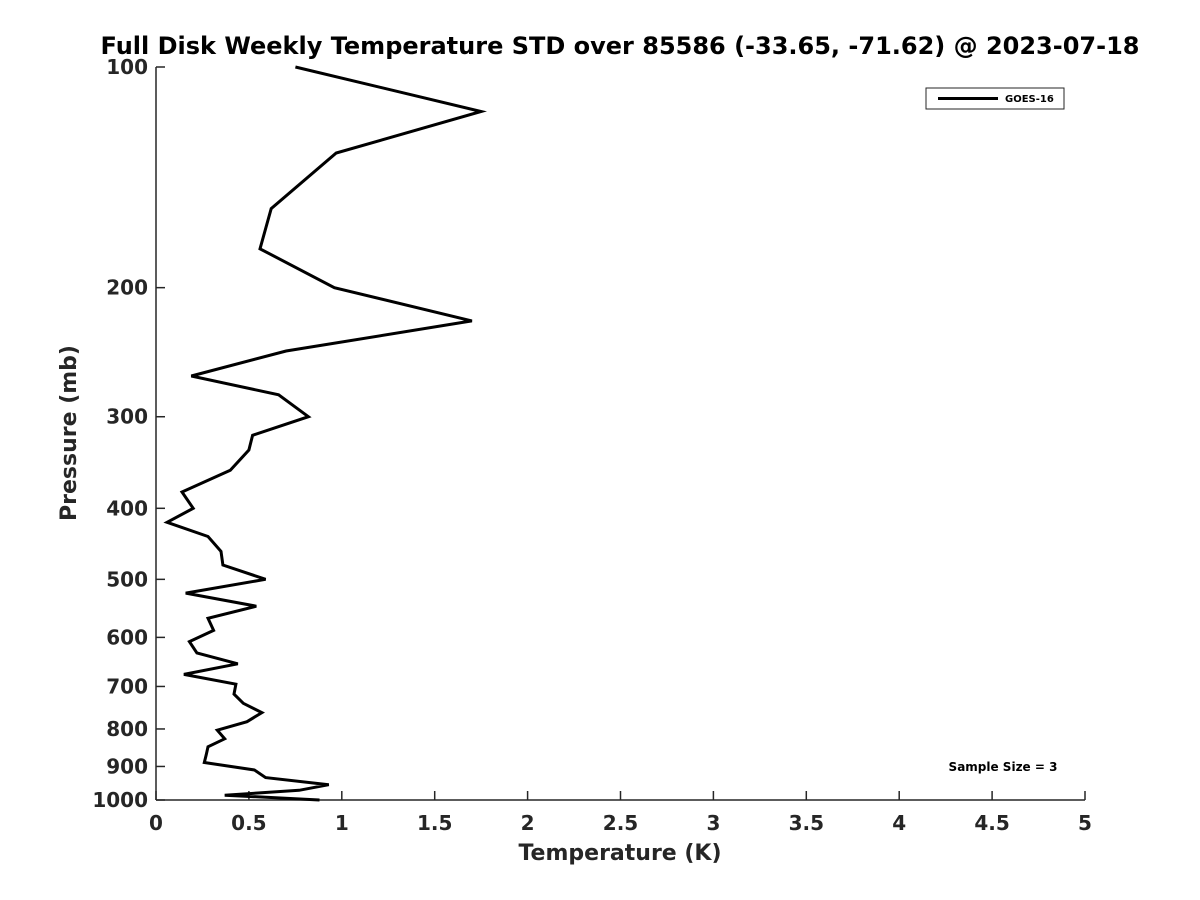 The image size is (1200, 900). What do you see at coordinates (120, 800) in the screenshot?
I see `y-tick-label: 1000` at bounding box center [120, 800].